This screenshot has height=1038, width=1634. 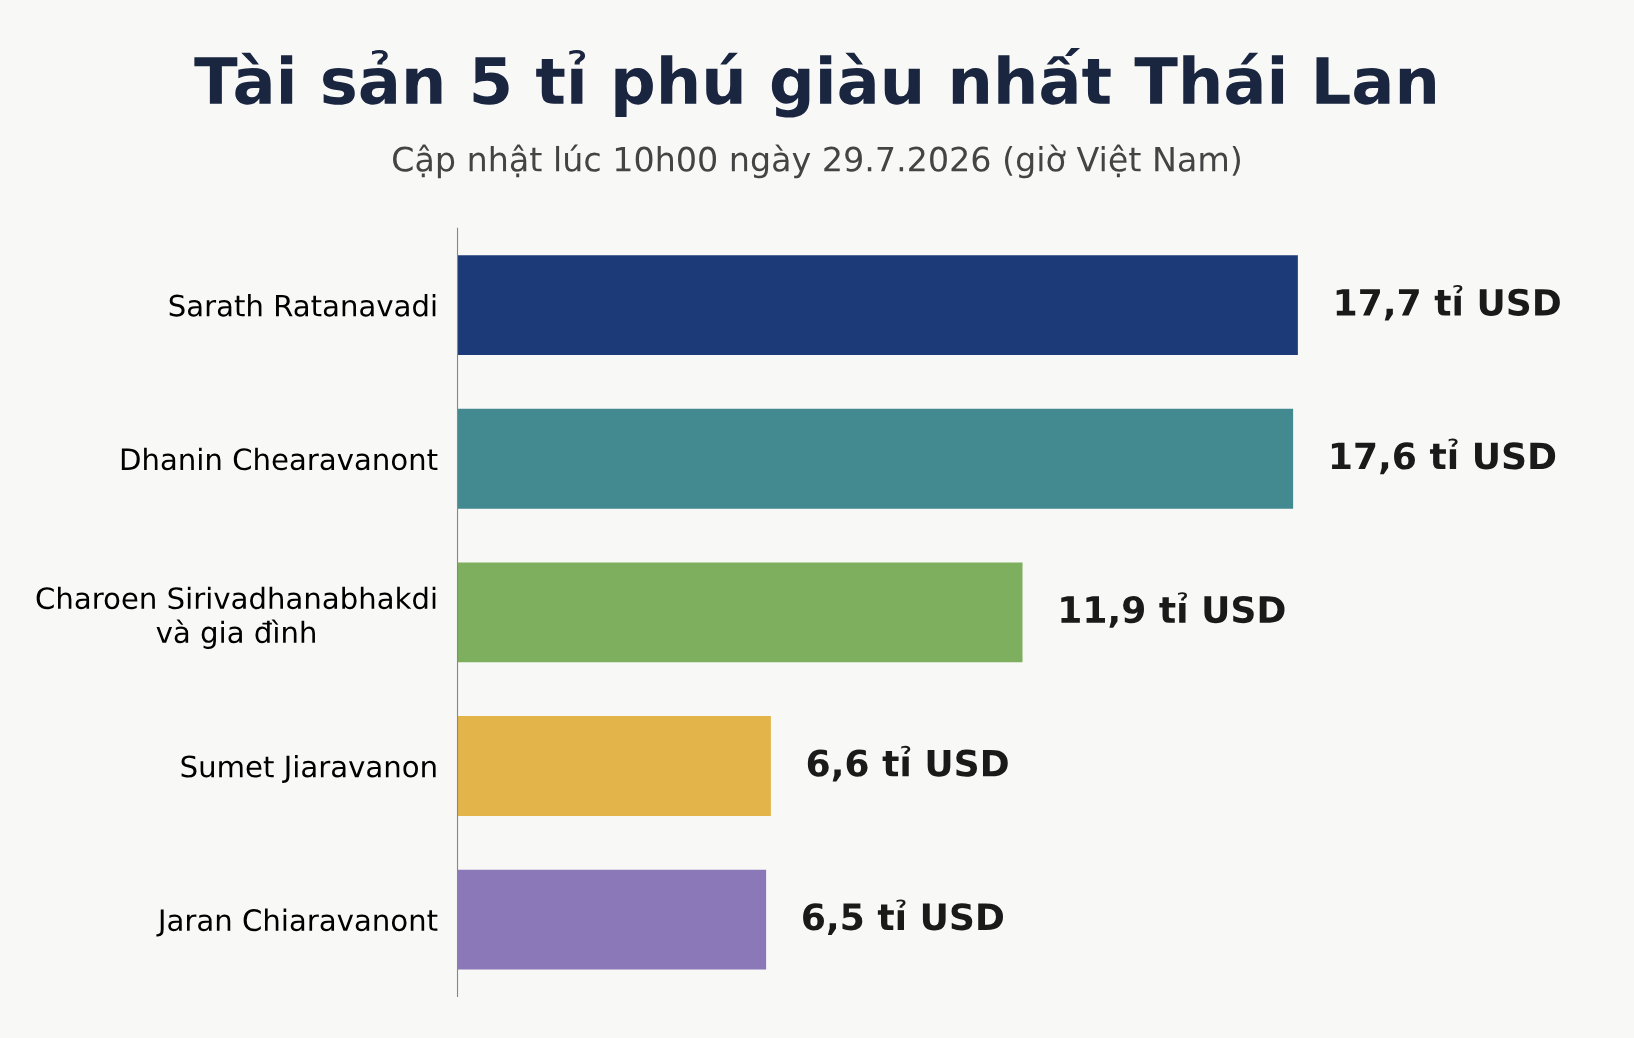 I want to click on data-label: 6,5 tỉ USD, so click(x=903, y=917).